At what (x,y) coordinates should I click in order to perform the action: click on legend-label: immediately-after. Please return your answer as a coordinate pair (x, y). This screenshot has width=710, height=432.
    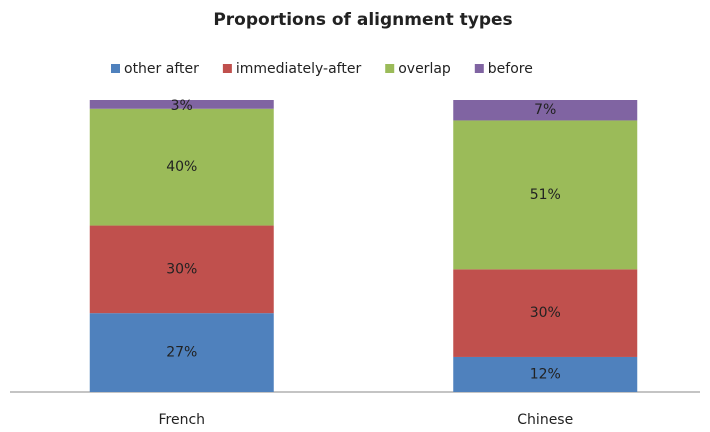
    Looking at the image, I should click on (299, 69).